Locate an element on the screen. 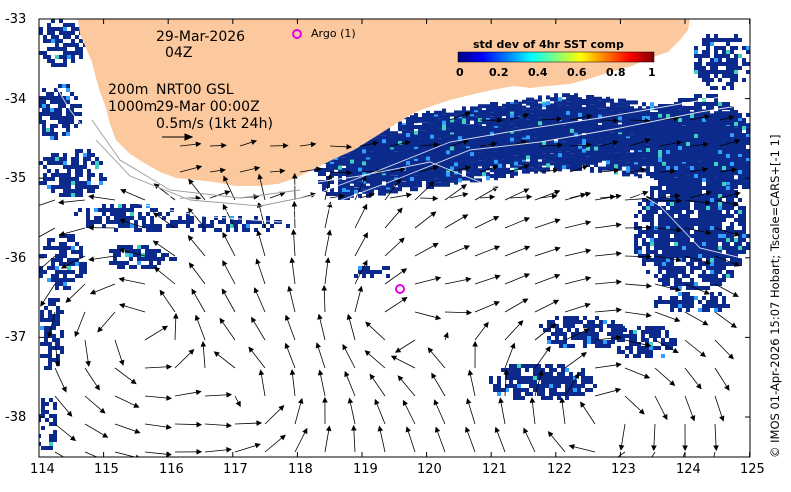 The width and height of the screenshot is (791, 492). colorbar-tick: 0.8 is located at coordinates (616, 72).